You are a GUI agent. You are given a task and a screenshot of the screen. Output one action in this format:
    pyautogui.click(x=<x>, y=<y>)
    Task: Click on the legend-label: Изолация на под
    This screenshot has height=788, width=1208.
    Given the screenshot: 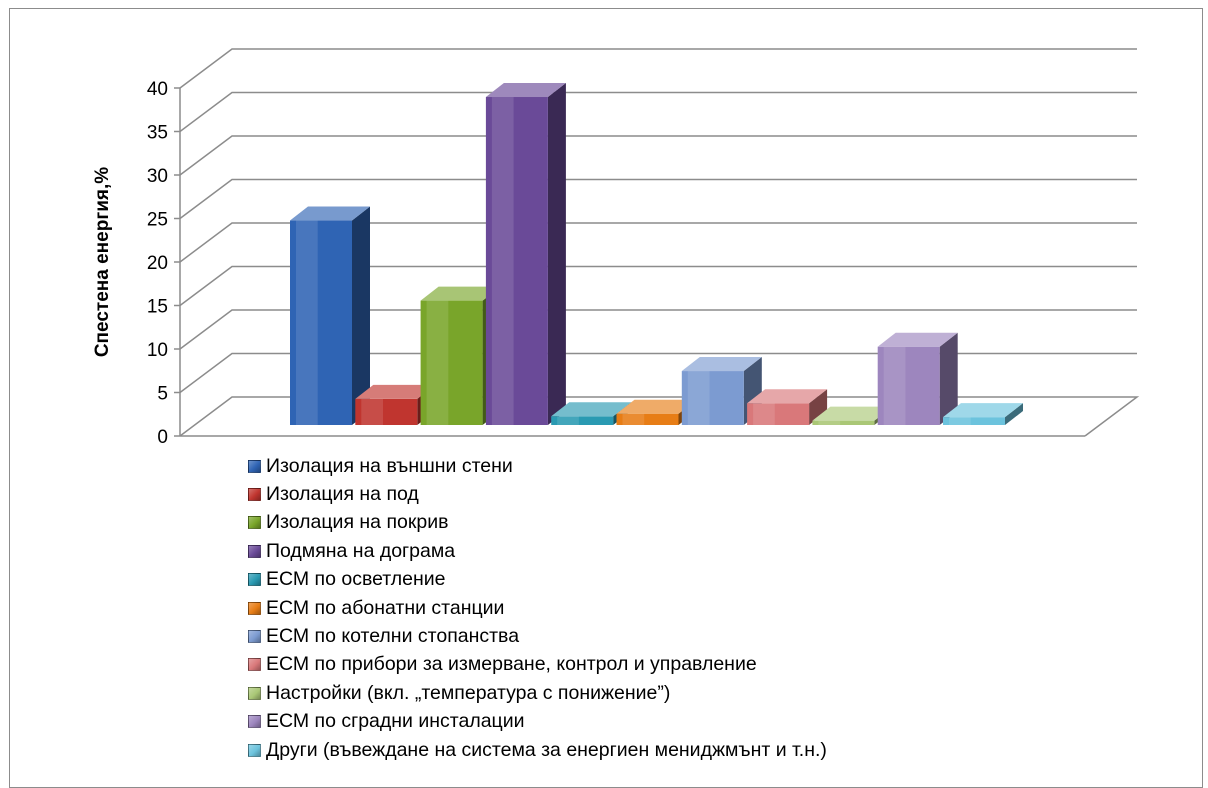 What is the action you would take?
    pyautogui.click(x=342, y=494)
    